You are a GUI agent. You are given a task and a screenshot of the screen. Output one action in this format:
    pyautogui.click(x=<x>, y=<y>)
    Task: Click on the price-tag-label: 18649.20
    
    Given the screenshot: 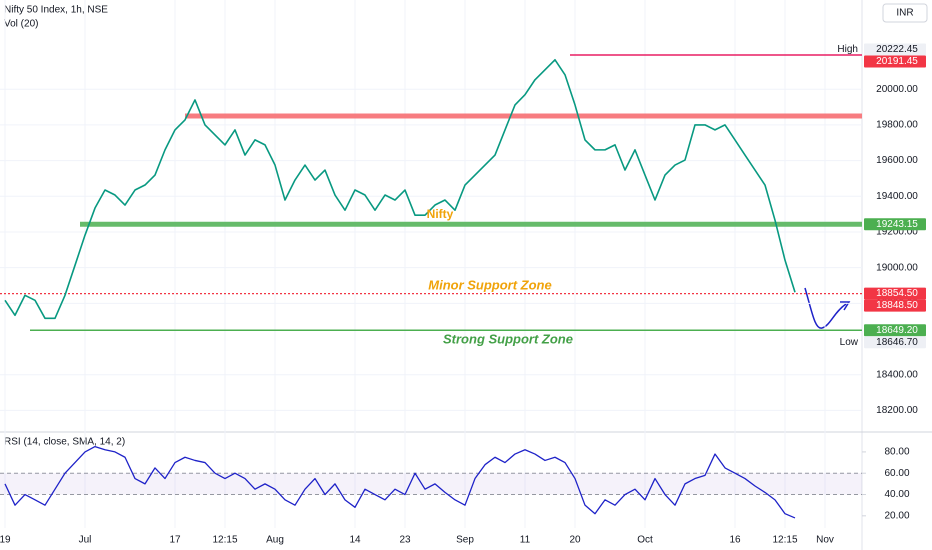 What is the action you would take?
    pyautogui.click(x=897, y=330)
    